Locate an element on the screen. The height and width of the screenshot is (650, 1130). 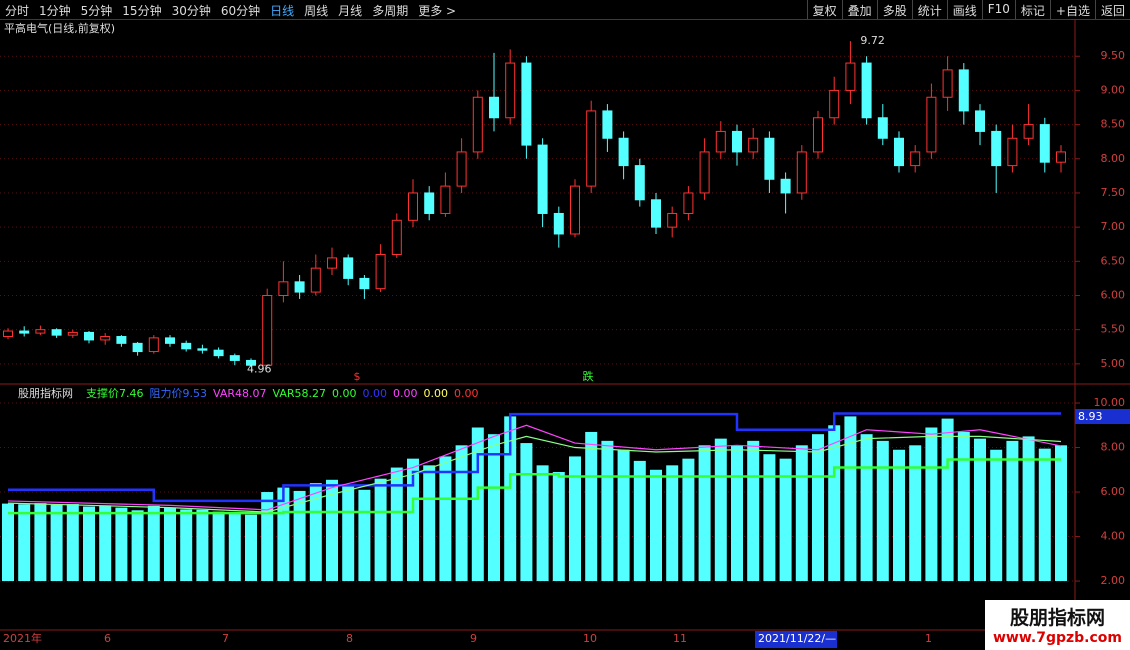
toolbar-button: 复权 is located at coordinates (824, 9).